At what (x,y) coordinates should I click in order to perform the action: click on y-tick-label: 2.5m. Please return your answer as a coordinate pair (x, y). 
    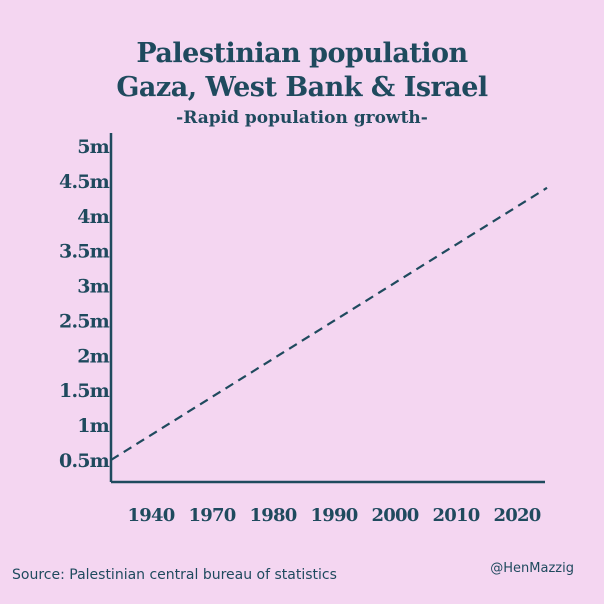
    Looking at the image, I should click on (84, 321).